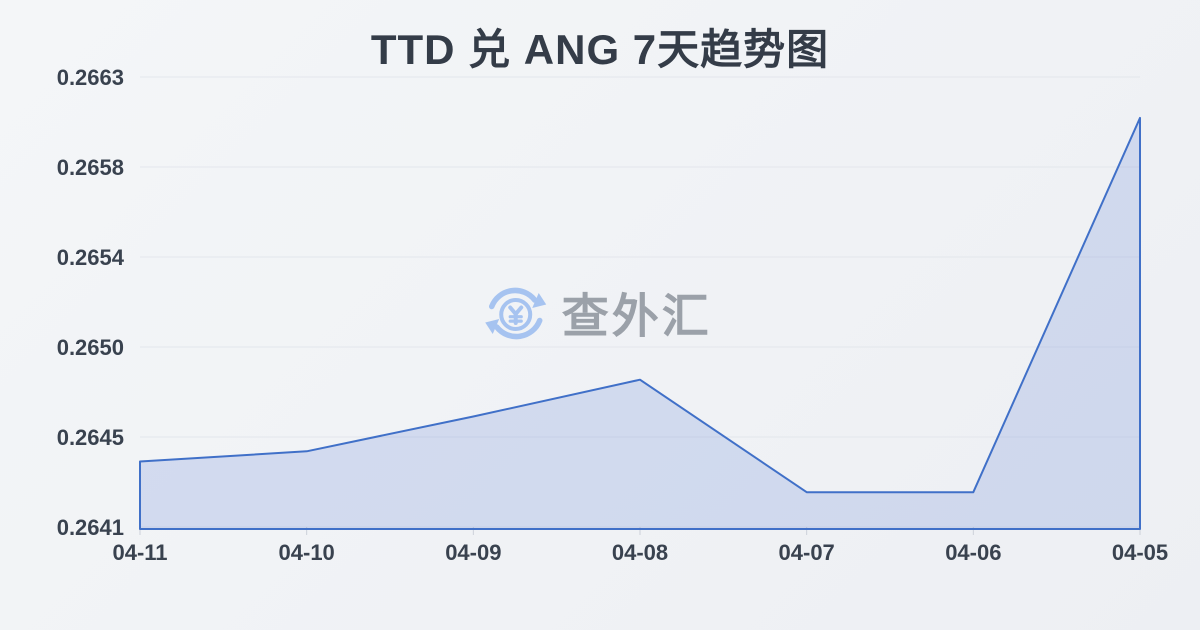 Image resolution: width=1200 pixels, height=630 pixels. Describe the element at coordinates (90, 347) in the screenshot. I see `y-axis-label: 0.2650` at that location.